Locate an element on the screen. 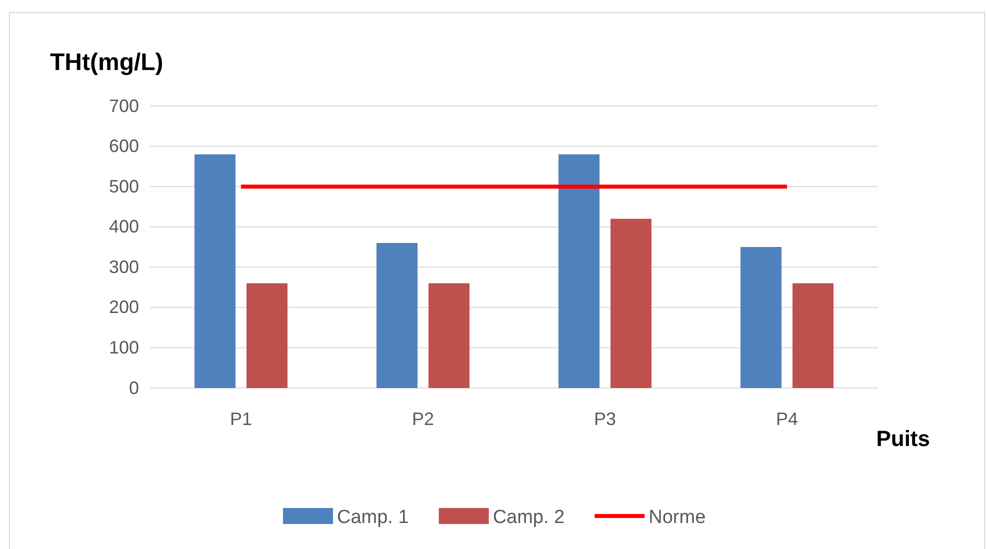 Image resolution: width=986 pixels, height=549 pixels. y-tick-label: 500 is located at coordinates (123, 186).